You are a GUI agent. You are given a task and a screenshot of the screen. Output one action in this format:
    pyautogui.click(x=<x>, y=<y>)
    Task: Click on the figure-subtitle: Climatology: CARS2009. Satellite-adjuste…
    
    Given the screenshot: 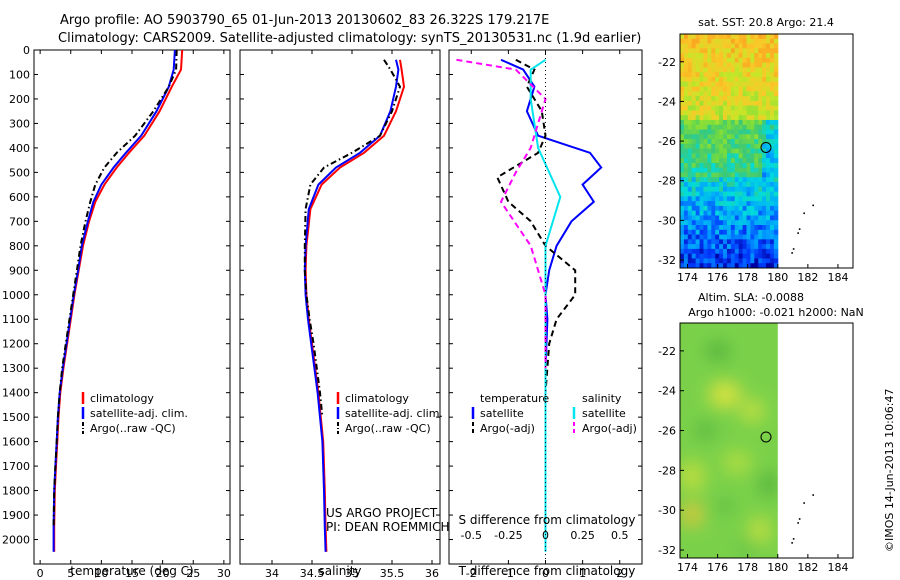 What is the action you would take?
    pyautogui.click(x=349, y=38)
    